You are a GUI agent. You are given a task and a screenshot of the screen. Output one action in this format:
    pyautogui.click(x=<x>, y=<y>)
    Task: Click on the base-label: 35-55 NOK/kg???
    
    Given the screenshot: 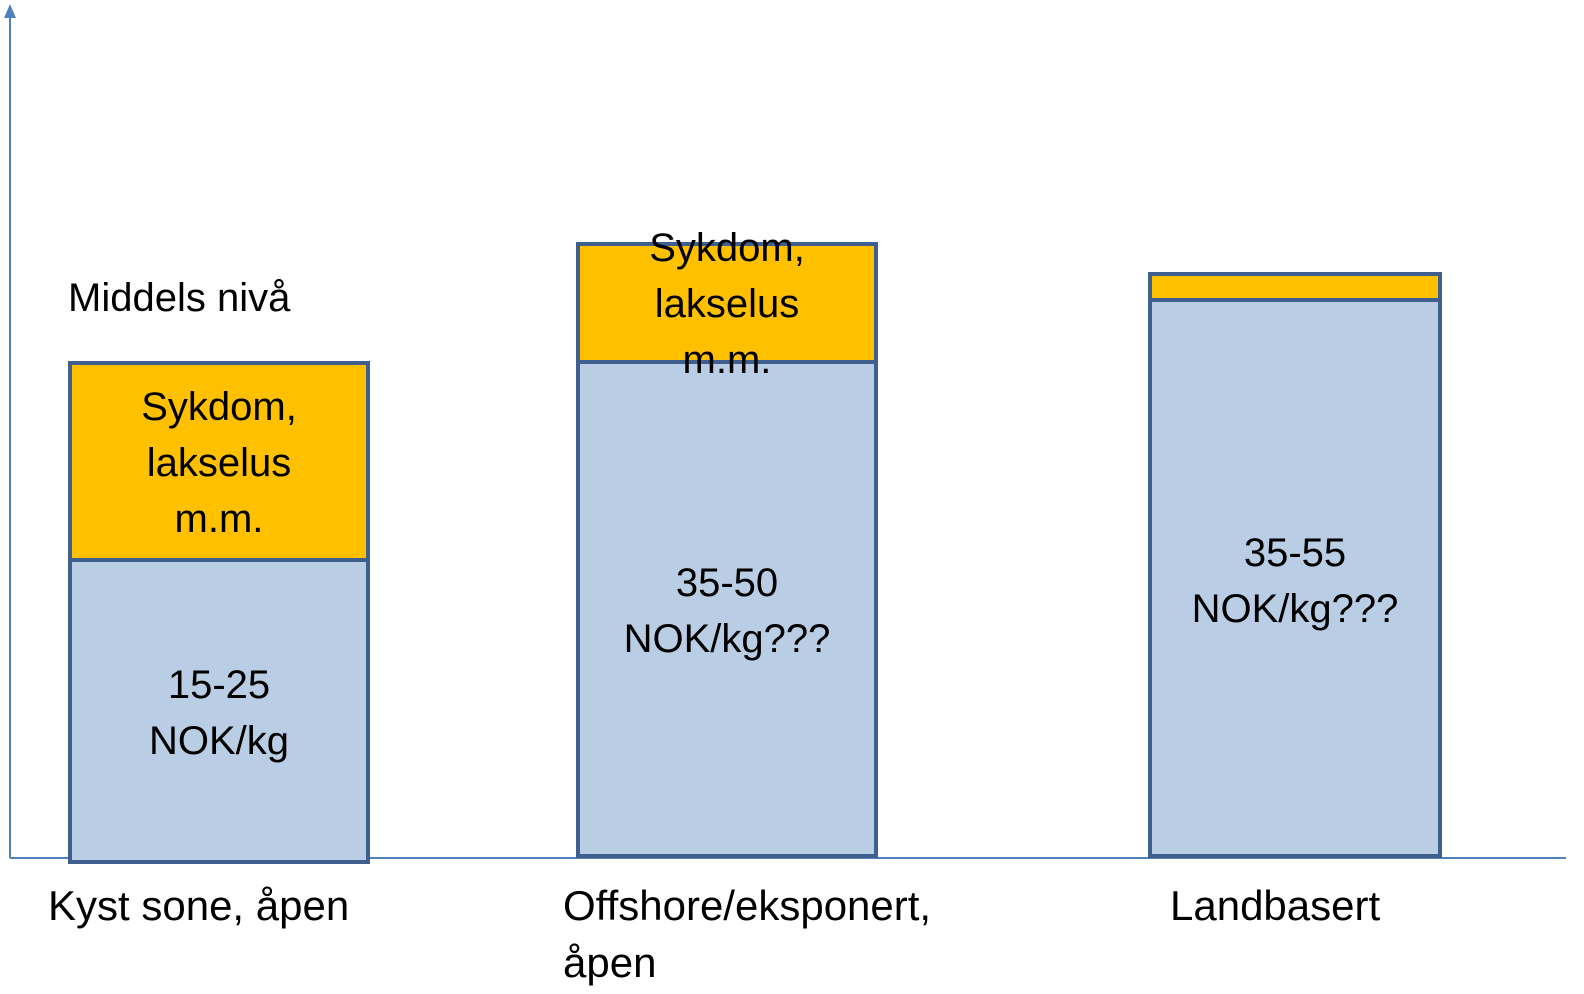 What is the action you would take?
    pyautogui.click(x=1295, y=581)
    